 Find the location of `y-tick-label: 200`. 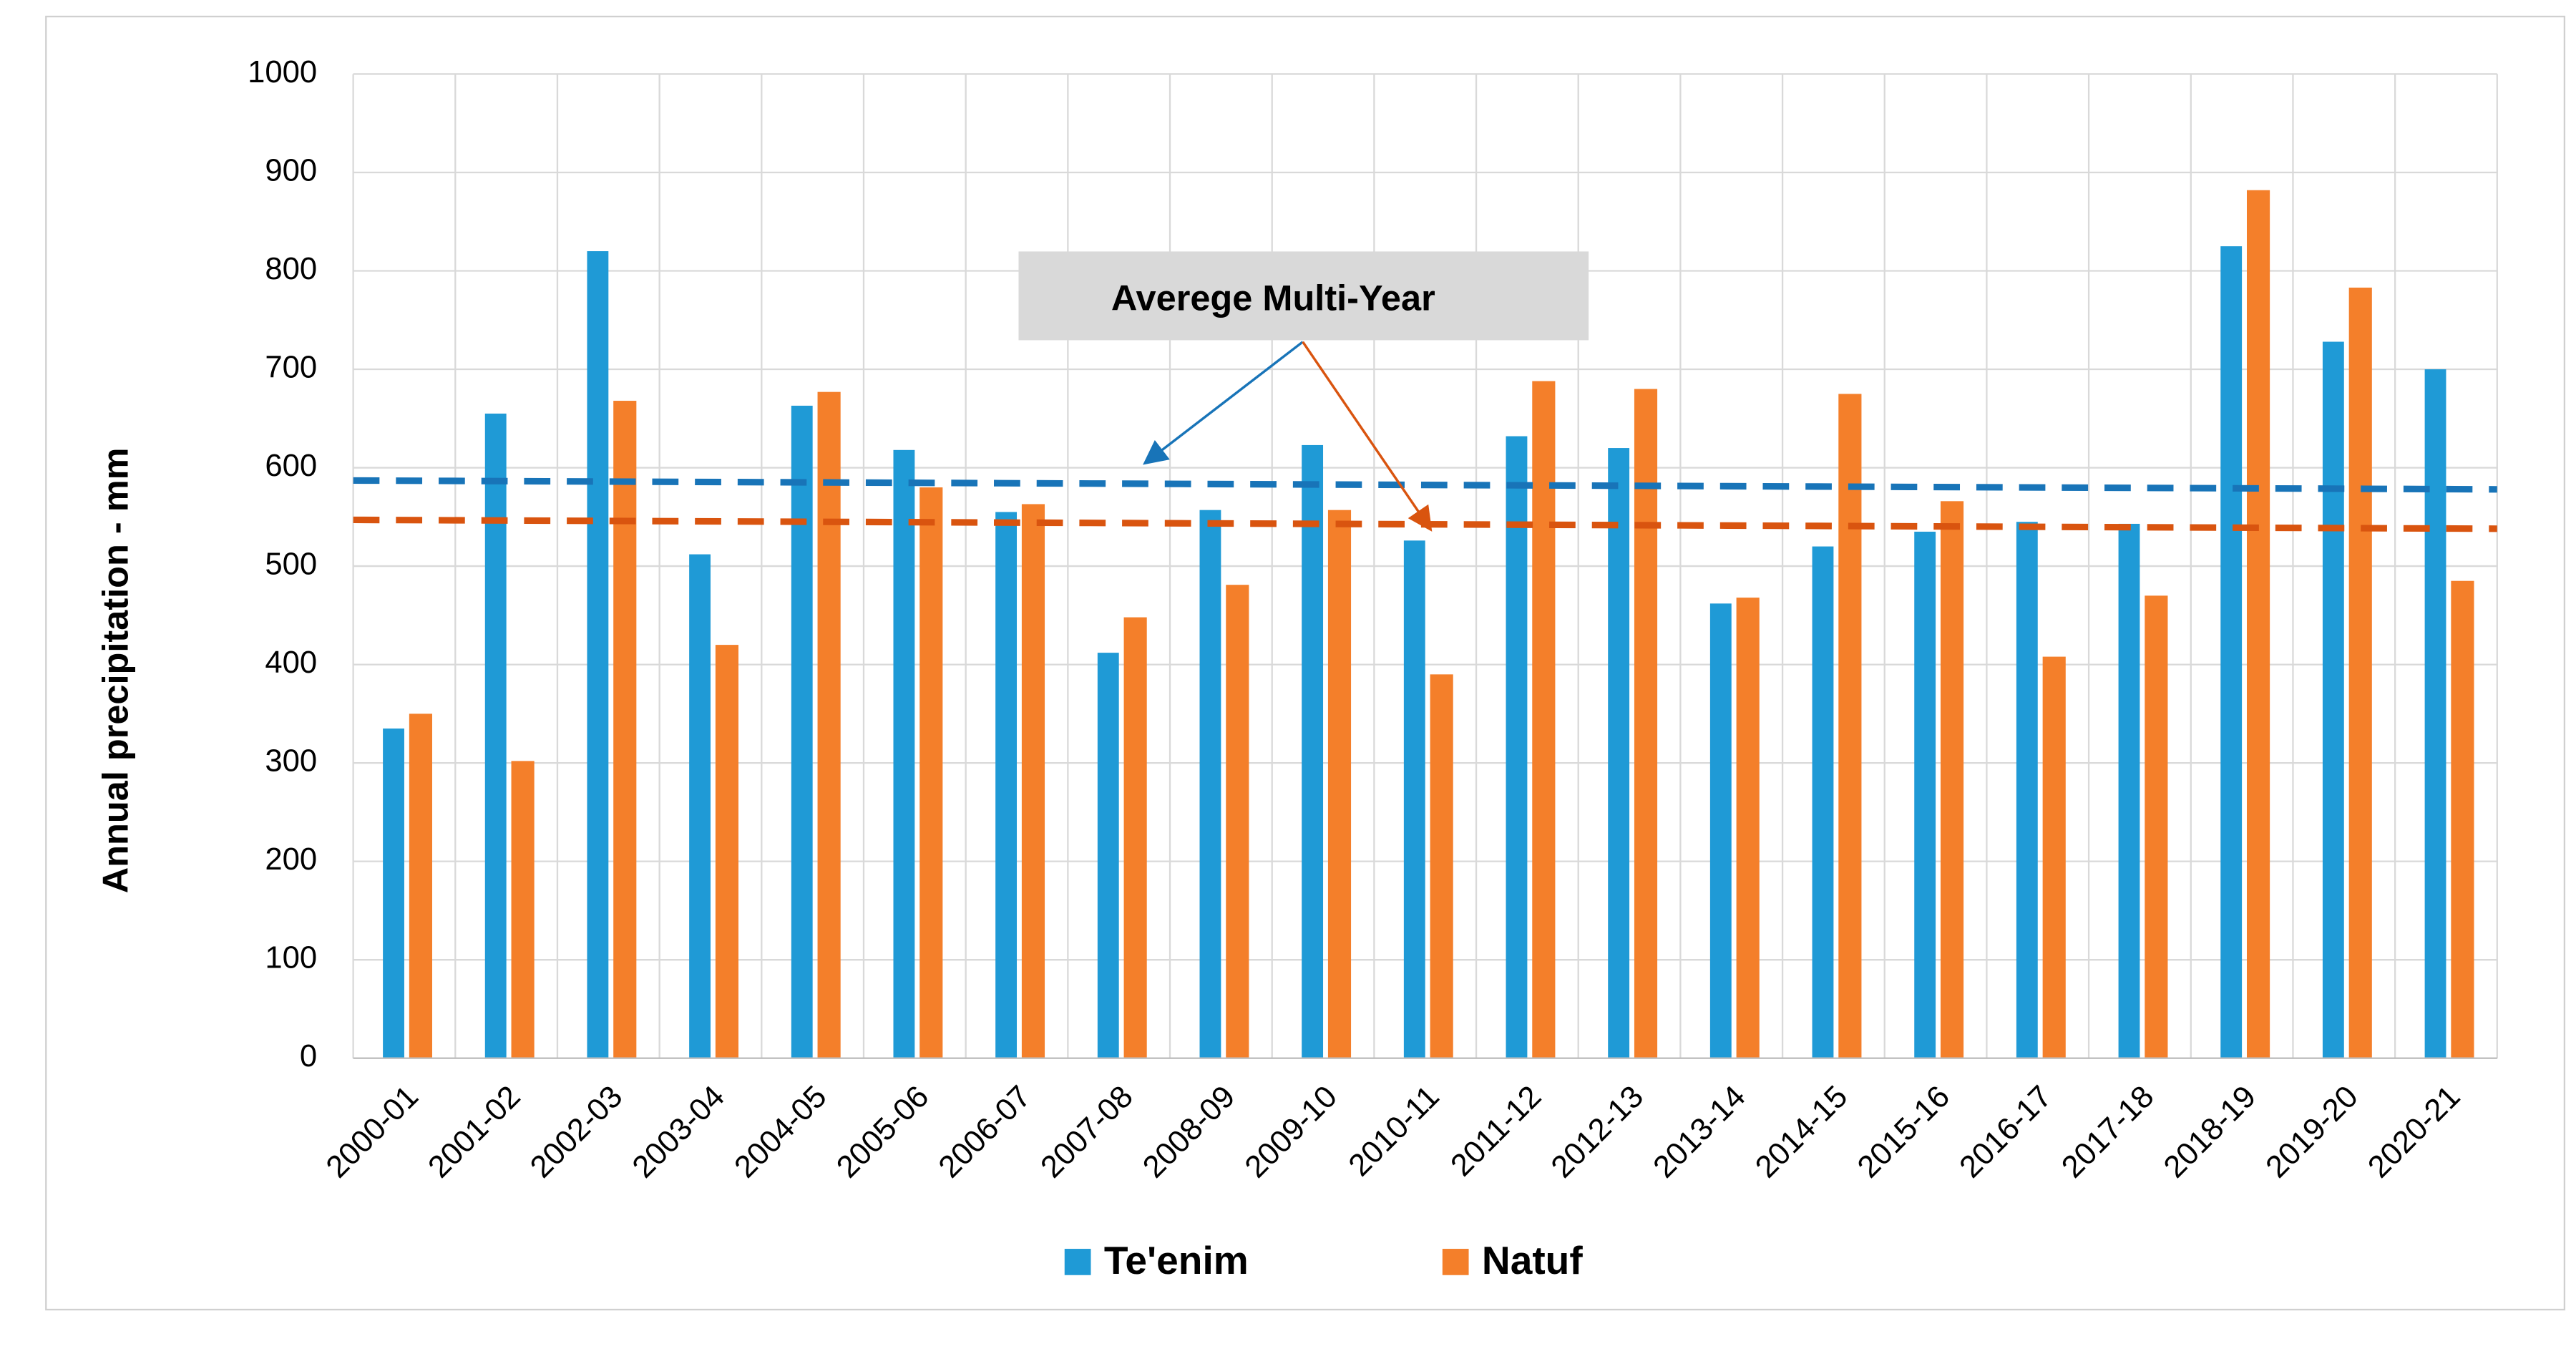

y-tick-label: 200 is located at coordinates (291, 859).